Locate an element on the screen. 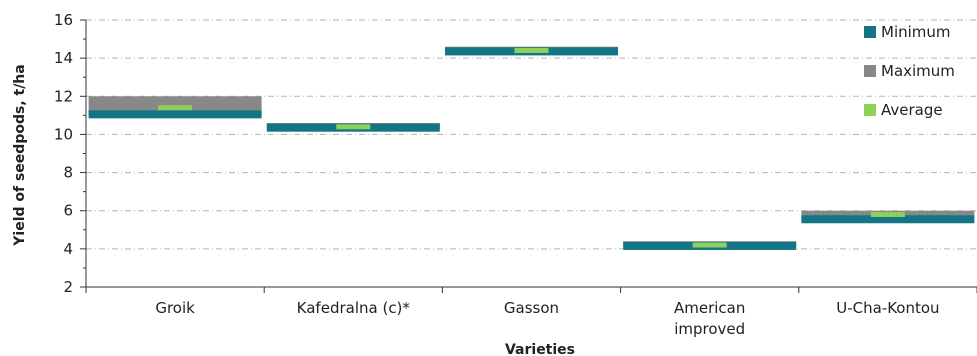  legend: Minimum Maximum Average is located at coordinates (909, 71).